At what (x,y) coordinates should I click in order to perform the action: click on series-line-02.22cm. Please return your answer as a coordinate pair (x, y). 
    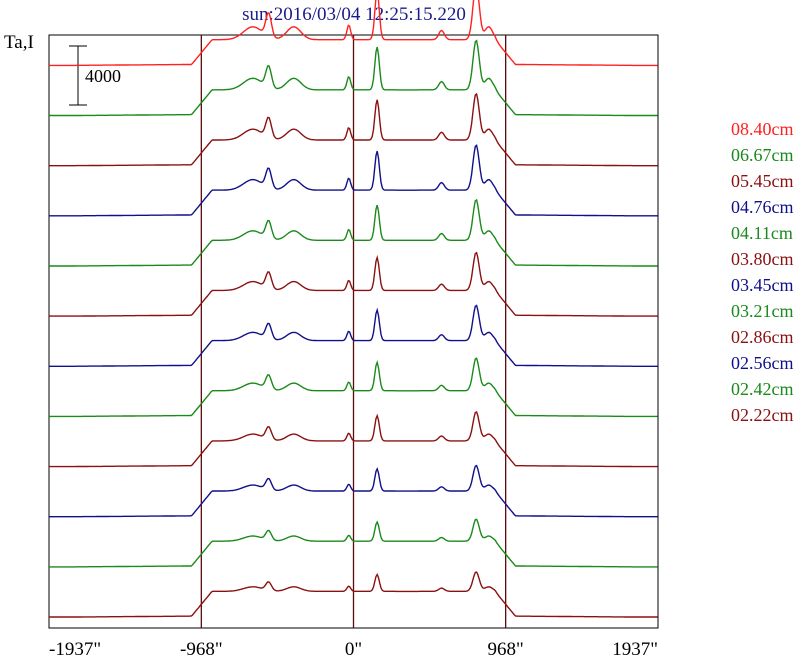
    Looking at the image, I should click on (353, 594).